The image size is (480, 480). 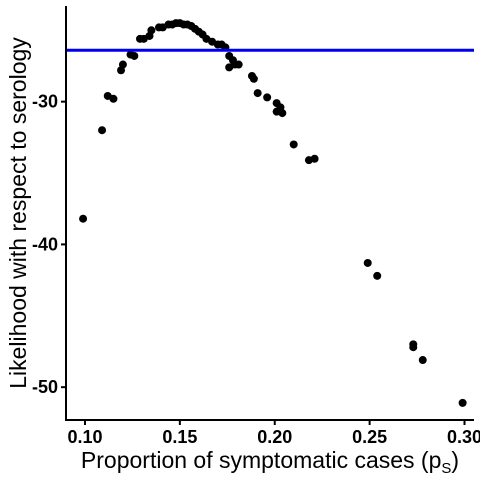 What do you see at coordinates (45, 244) in the screenshot?
I see `y-tick-label: -40` at bounding box center [45, 244].